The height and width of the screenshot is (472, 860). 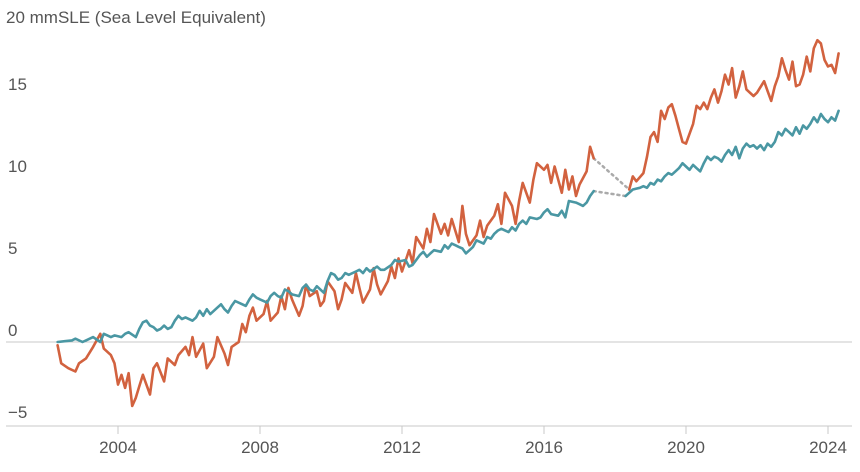 I want to click on y-tick-label: 5, so click(x=12, y=248).